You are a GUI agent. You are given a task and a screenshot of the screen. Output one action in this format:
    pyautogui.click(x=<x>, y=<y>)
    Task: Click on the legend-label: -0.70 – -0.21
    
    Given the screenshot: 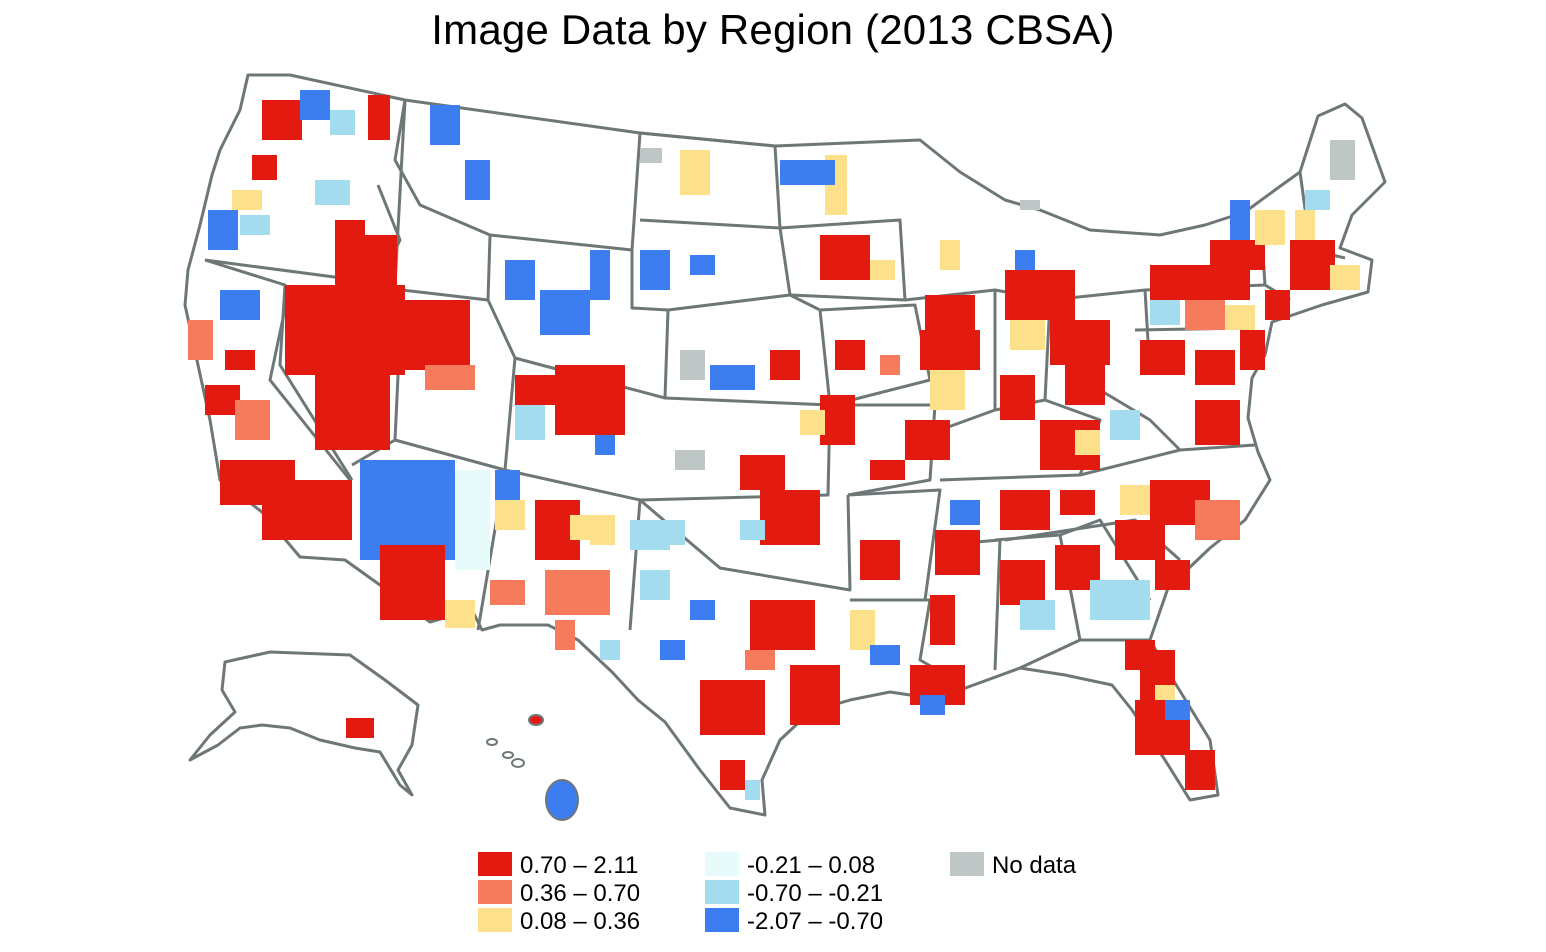 What is the action you would take?
    pyautogui.click(x=815, y=893)
    